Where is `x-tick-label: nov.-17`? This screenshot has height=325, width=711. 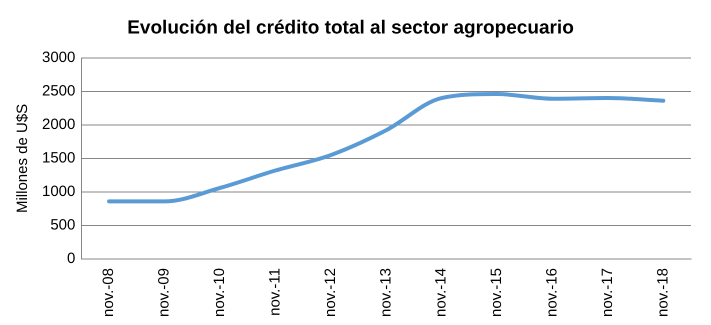
x-tick-label: nov.-17 is located at coordinates (607, 293).